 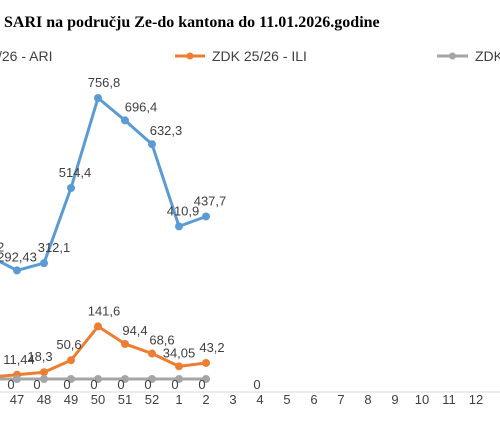 I want to click on data-label: 696,4, so click(x=141, y=106).